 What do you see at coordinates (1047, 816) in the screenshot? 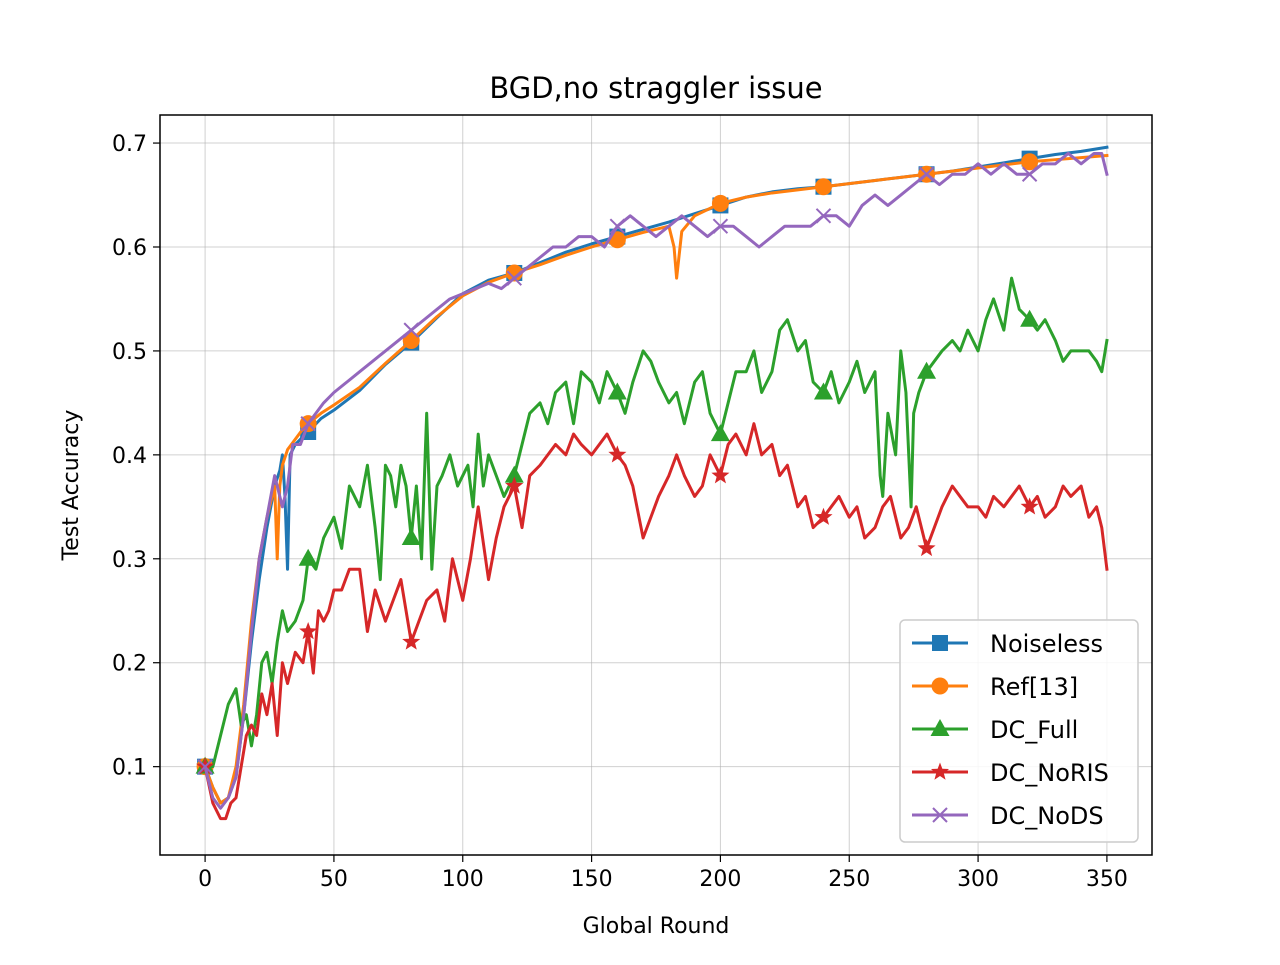
I see `legend-label: DC_NoDS` at bounding box center [1047, 816].